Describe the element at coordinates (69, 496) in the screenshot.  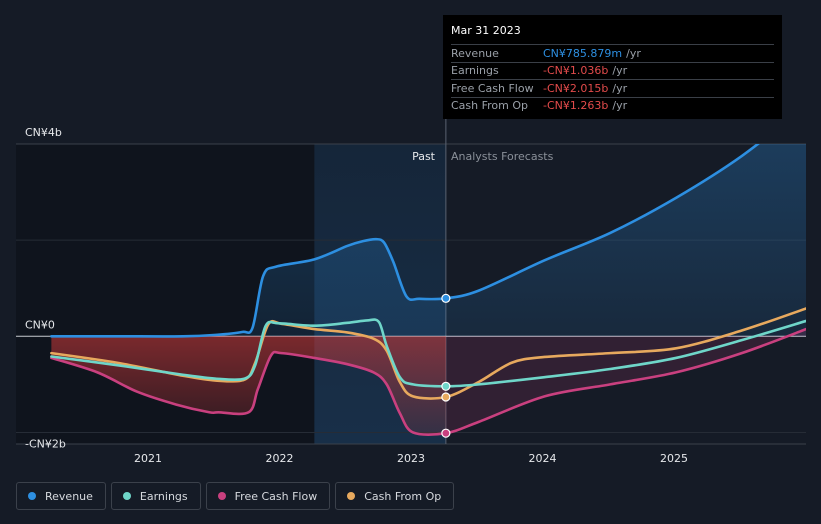
I see `legend-label: Revenue` at that location.